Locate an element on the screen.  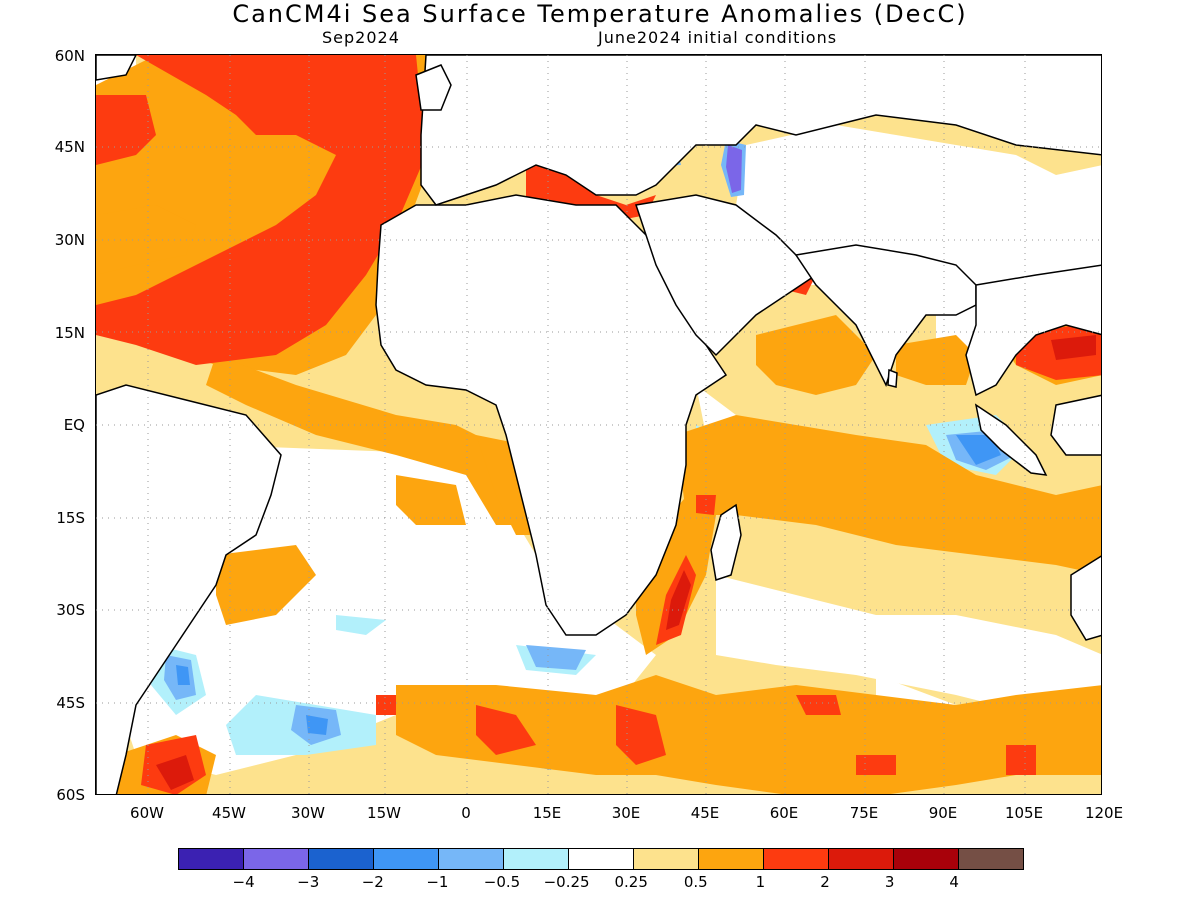
colorbar-label: −0.25 is located at coordinates (566, 882).